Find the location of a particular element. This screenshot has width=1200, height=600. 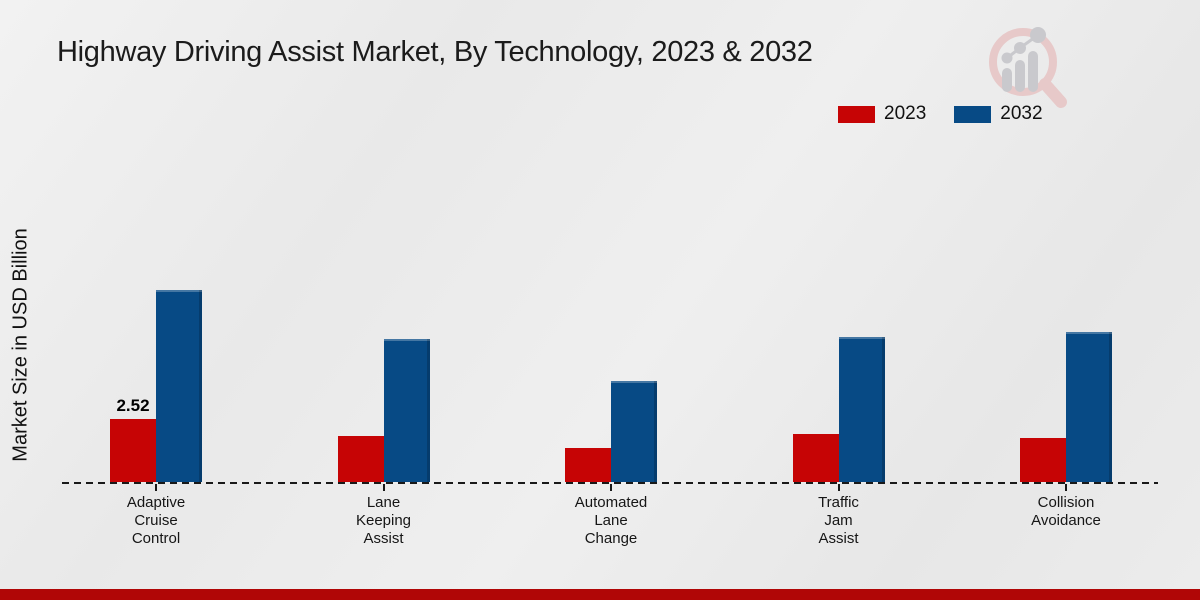

bar-2032-lane-keeping-assist is located at coordinates (406, 410).